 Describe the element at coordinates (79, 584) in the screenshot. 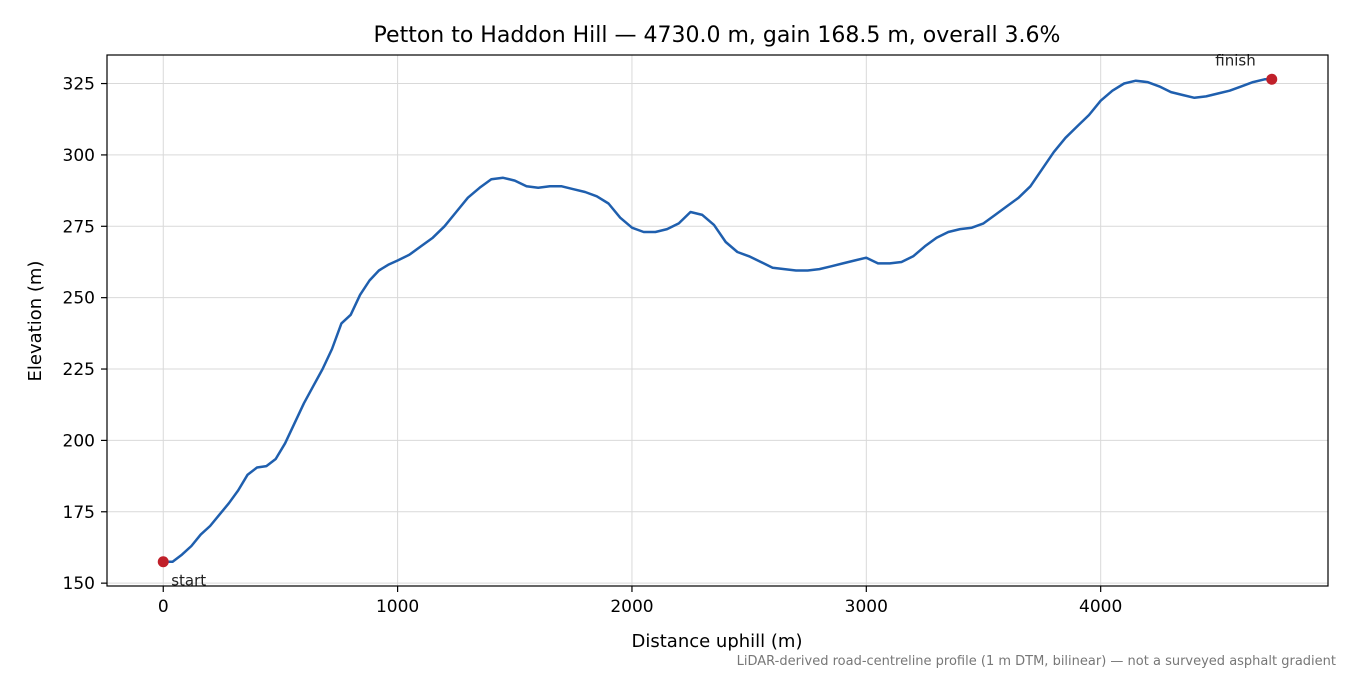

I see `y-tick-label: 150` at that location.